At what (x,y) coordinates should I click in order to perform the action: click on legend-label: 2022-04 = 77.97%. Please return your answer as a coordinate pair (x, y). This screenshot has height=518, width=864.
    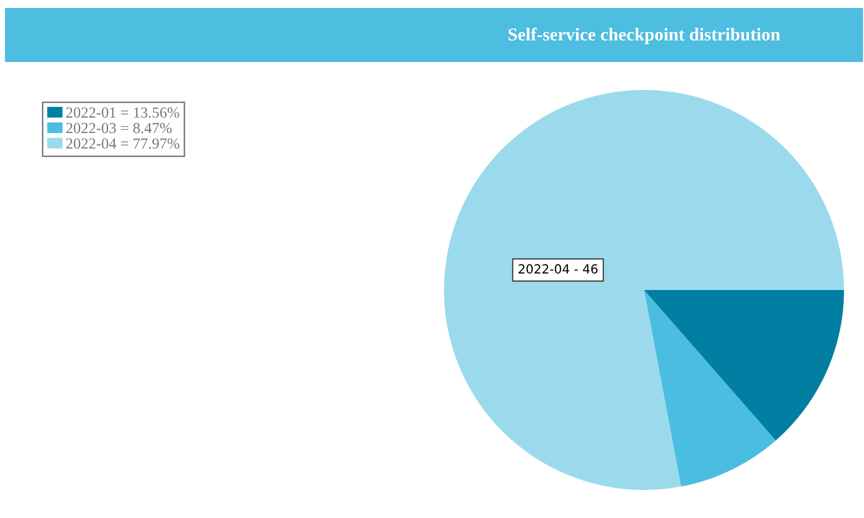
    Looking at the image, I should click on (123, 143).